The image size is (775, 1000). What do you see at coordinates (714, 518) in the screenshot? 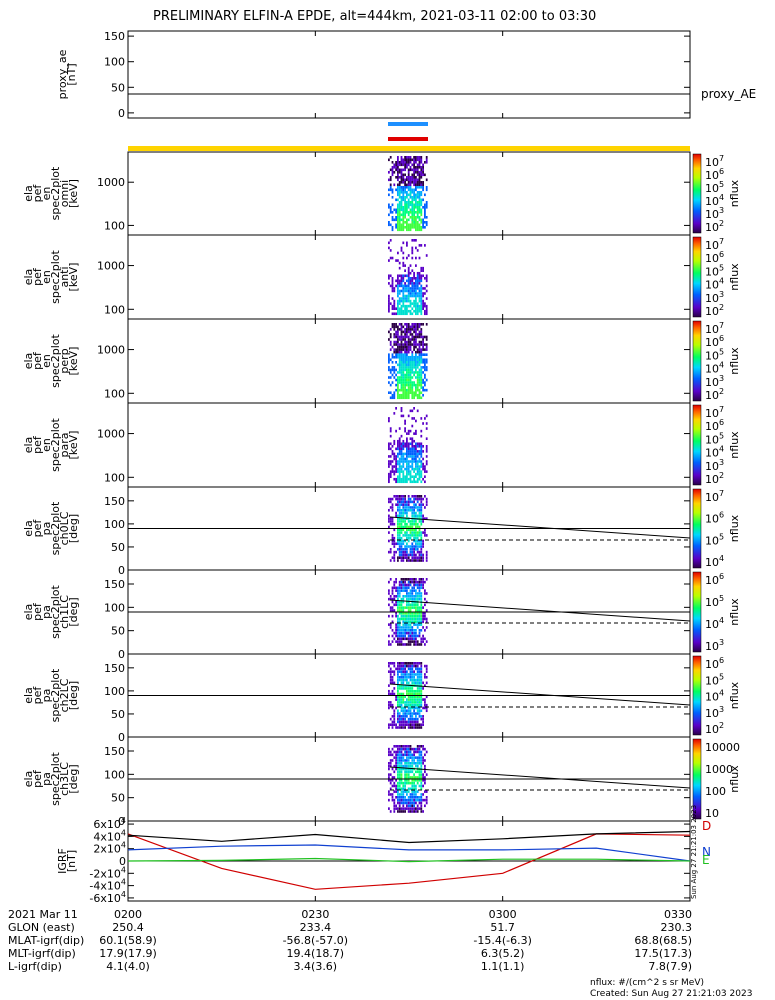
I see `colorbar-tick: 10⁶` at bounding box center [714, 518].